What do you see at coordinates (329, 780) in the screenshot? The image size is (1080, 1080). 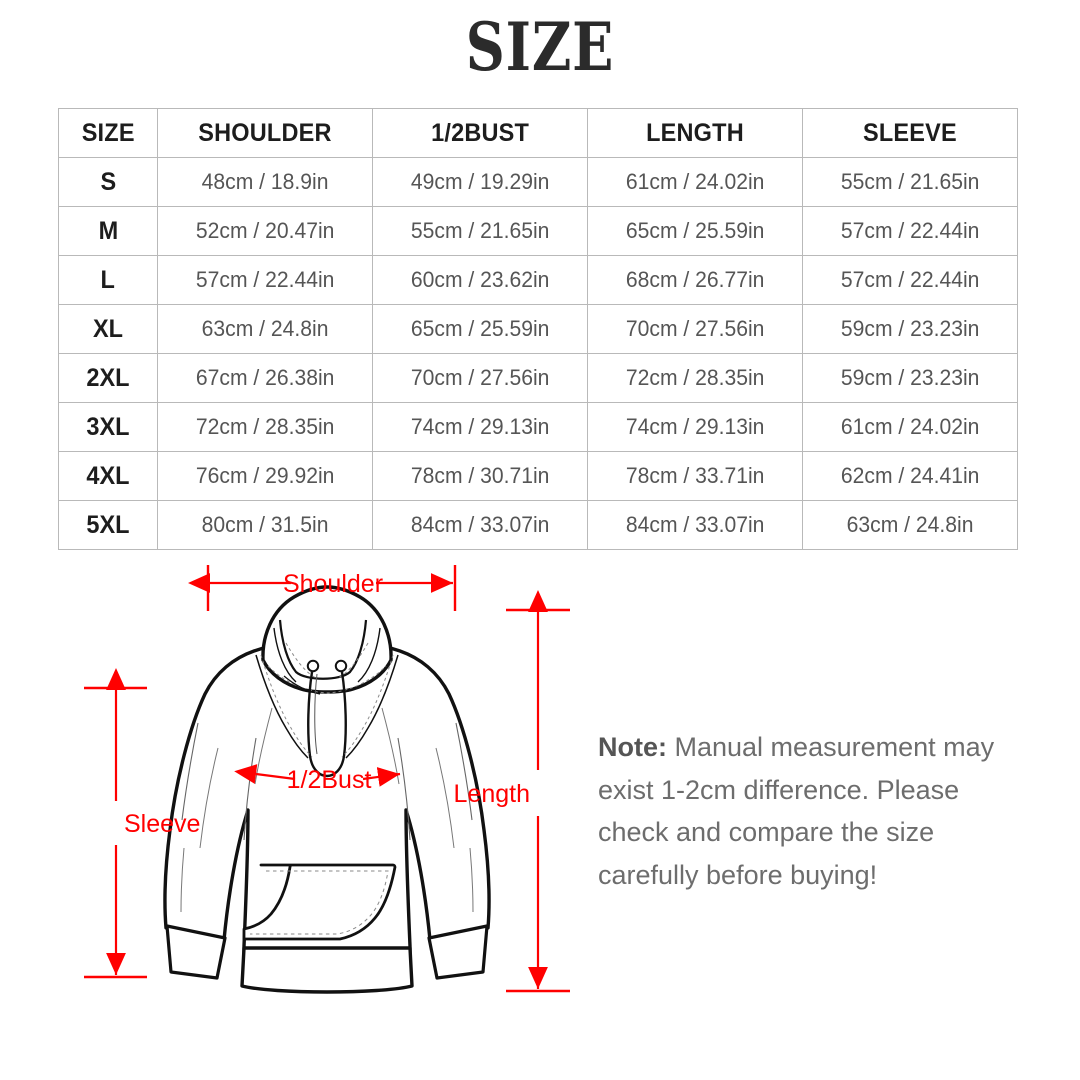 I see `bust-label: 1/2Bust` at bounding box center [329, 780].